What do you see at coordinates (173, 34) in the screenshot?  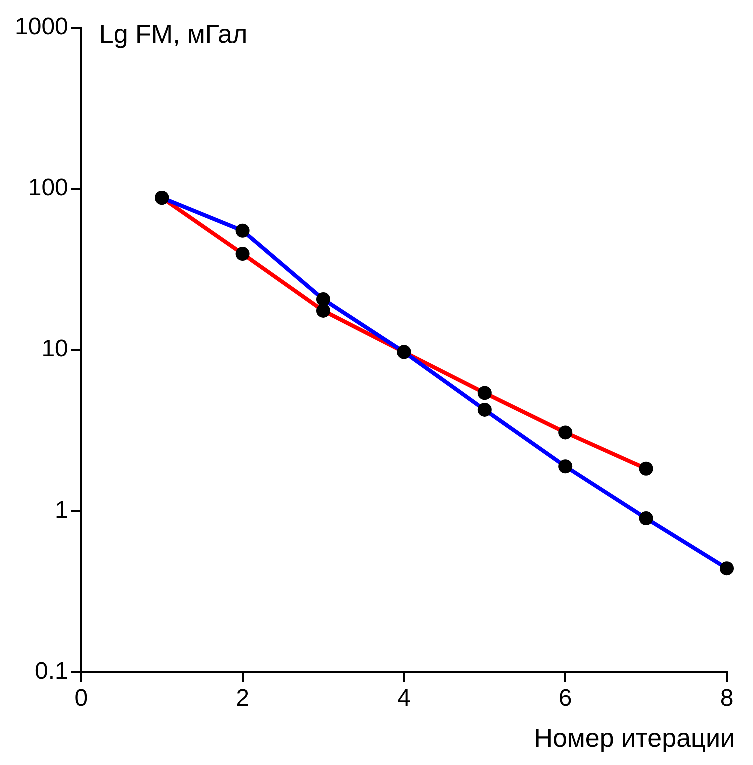 I see `y-axis-title: Lg FM, мГал` at bounding box center [173, 34].